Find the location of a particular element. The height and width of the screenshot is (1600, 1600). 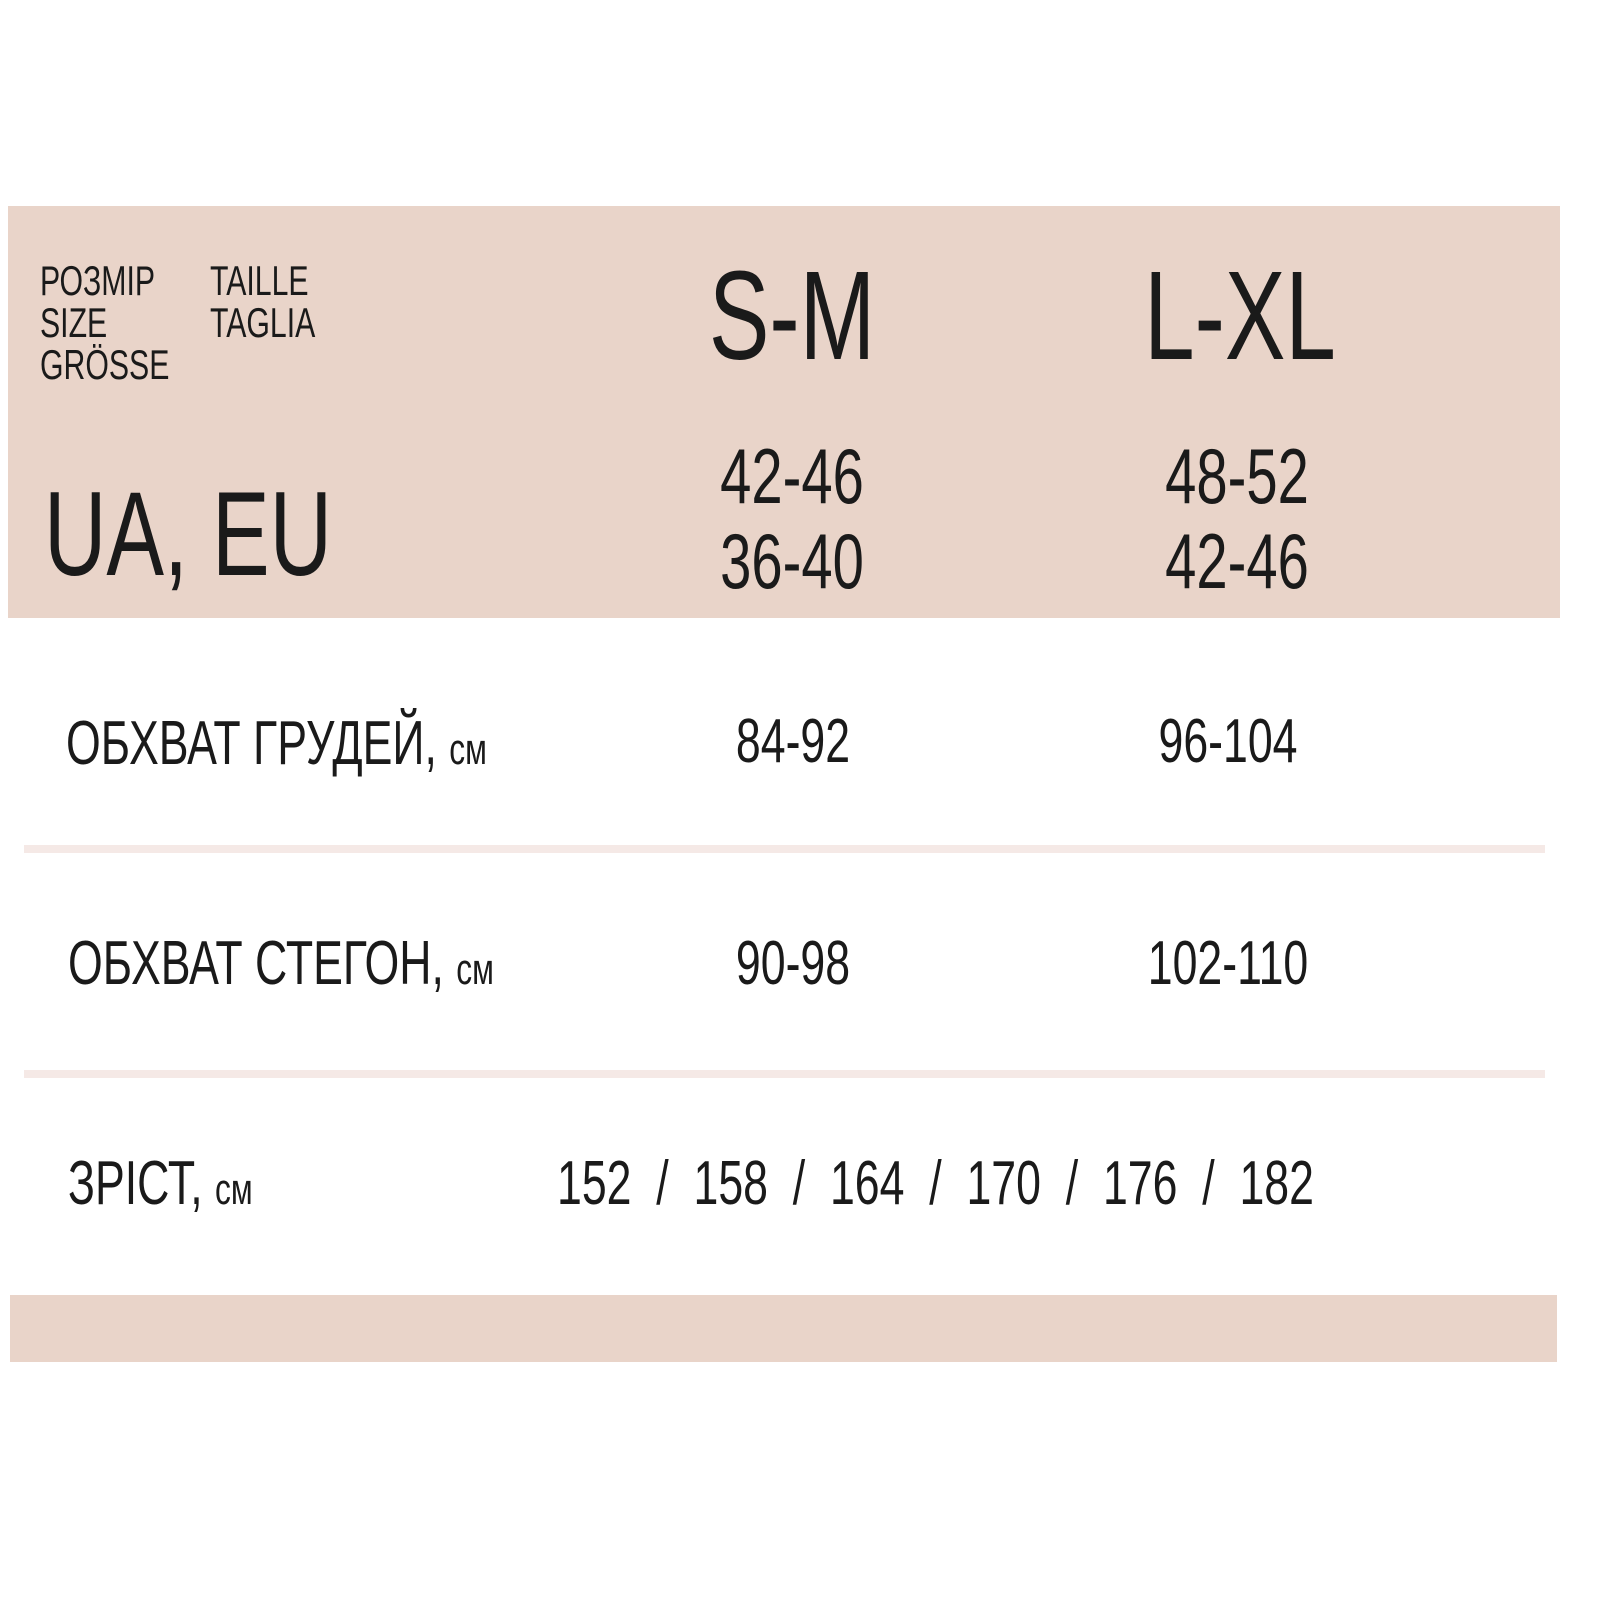

size-label-en: SIZE is located at coordinates (74, 322).